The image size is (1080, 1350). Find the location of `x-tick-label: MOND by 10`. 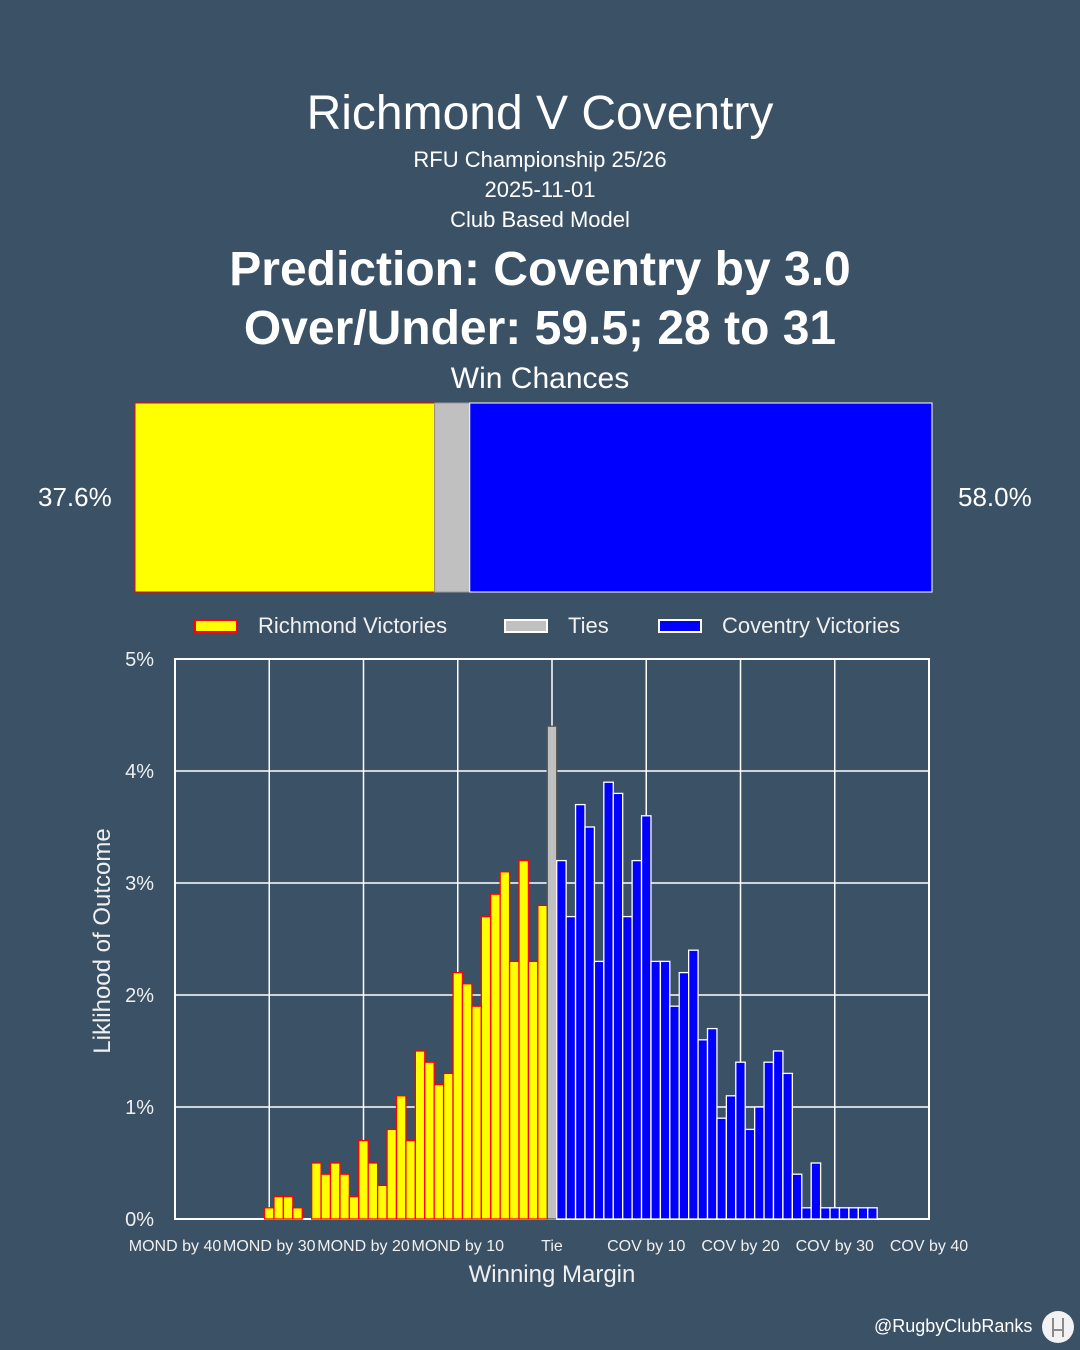

x-tick-label: MOND by 10 is located at coordinates (458, 1246).